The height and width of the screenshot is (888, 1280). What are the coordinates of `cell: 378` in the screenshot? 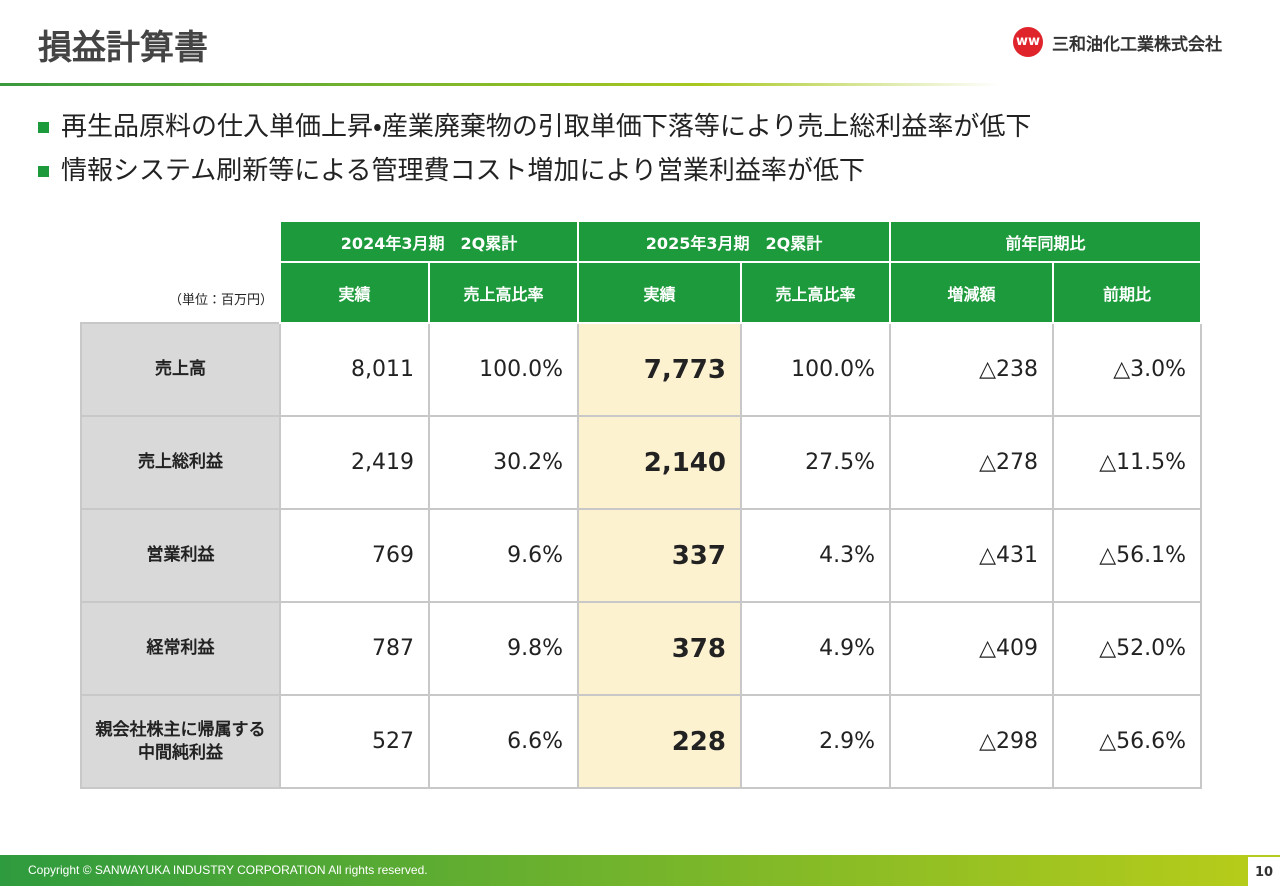 It's located at (659, 648).